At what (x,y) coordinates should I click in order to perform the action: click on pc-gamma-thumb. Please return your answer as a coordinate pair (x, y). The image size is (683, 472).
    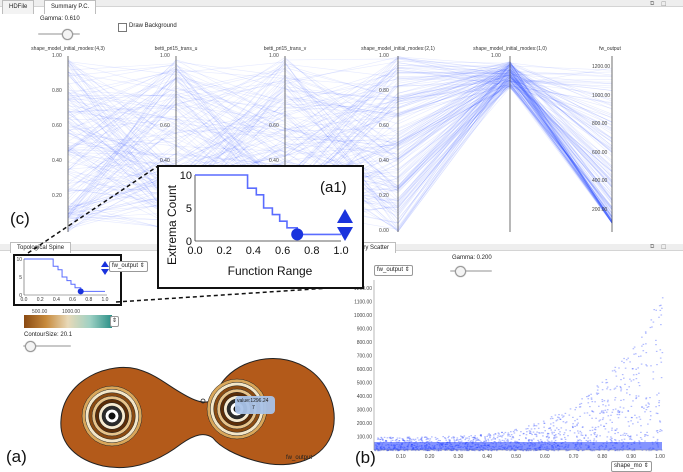
    Looking at the image, I should click on (67, 34).